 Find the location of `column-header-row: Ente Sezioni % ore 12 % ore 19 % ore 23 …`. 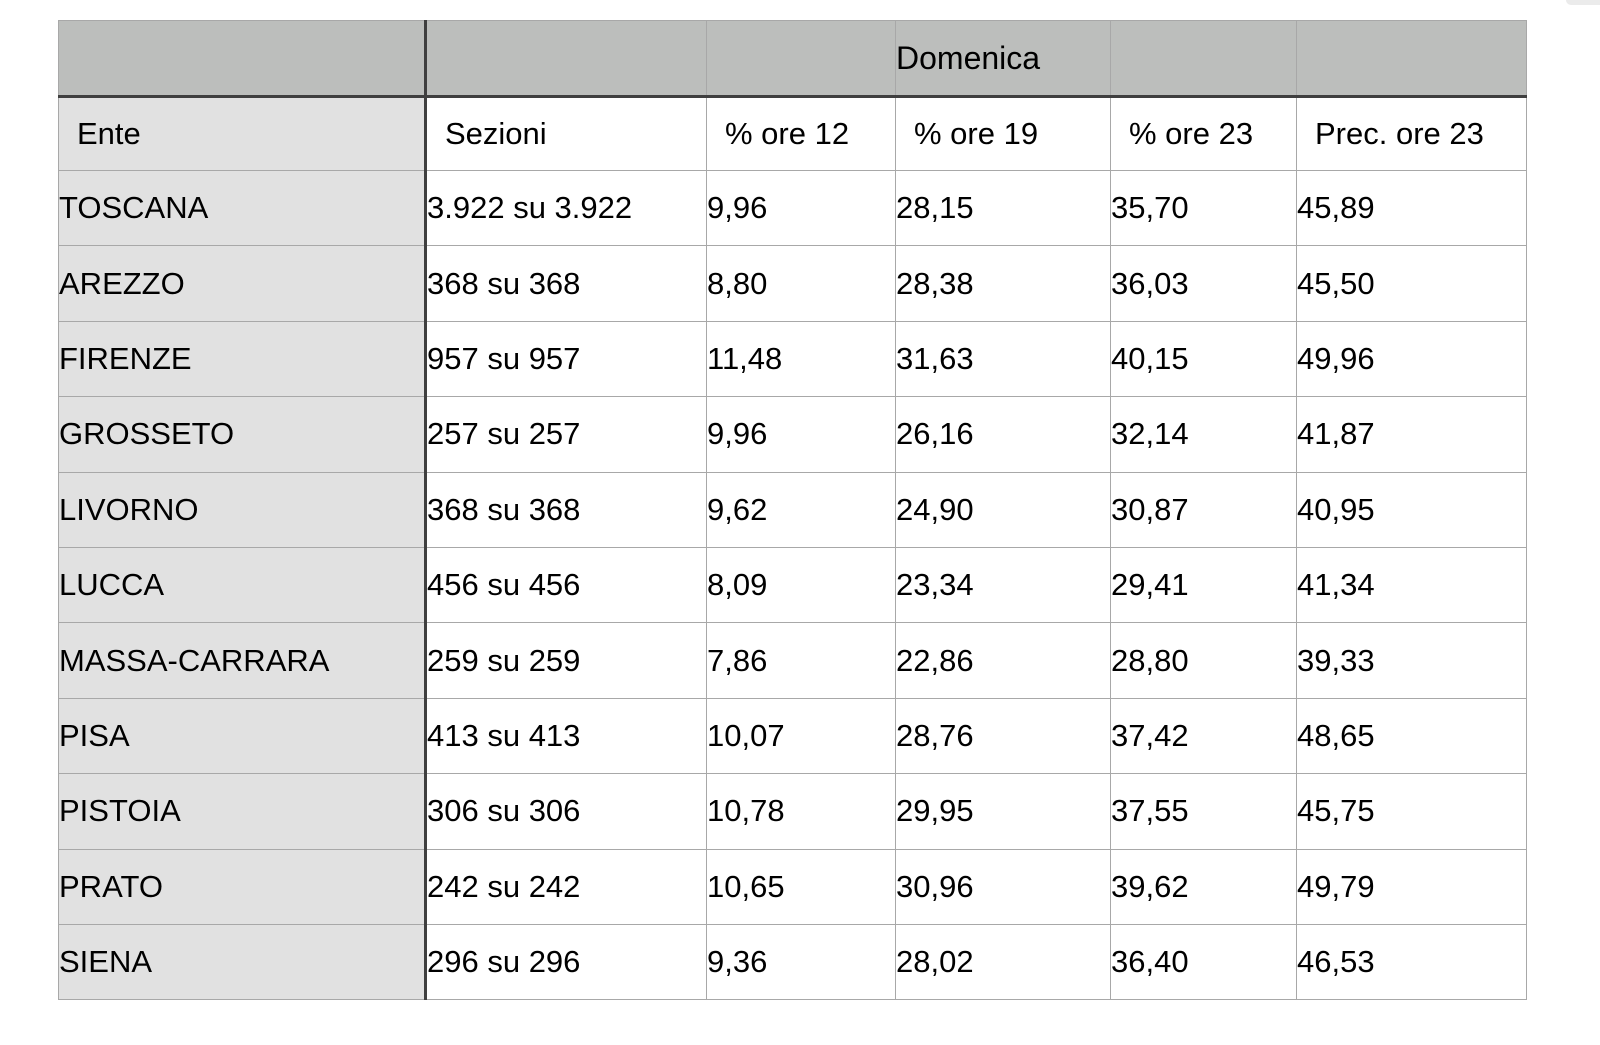

column-header-row: Ente Sezioni % ore 12 % ore 19 % ore 23 … is located at coordinates (792, 133).